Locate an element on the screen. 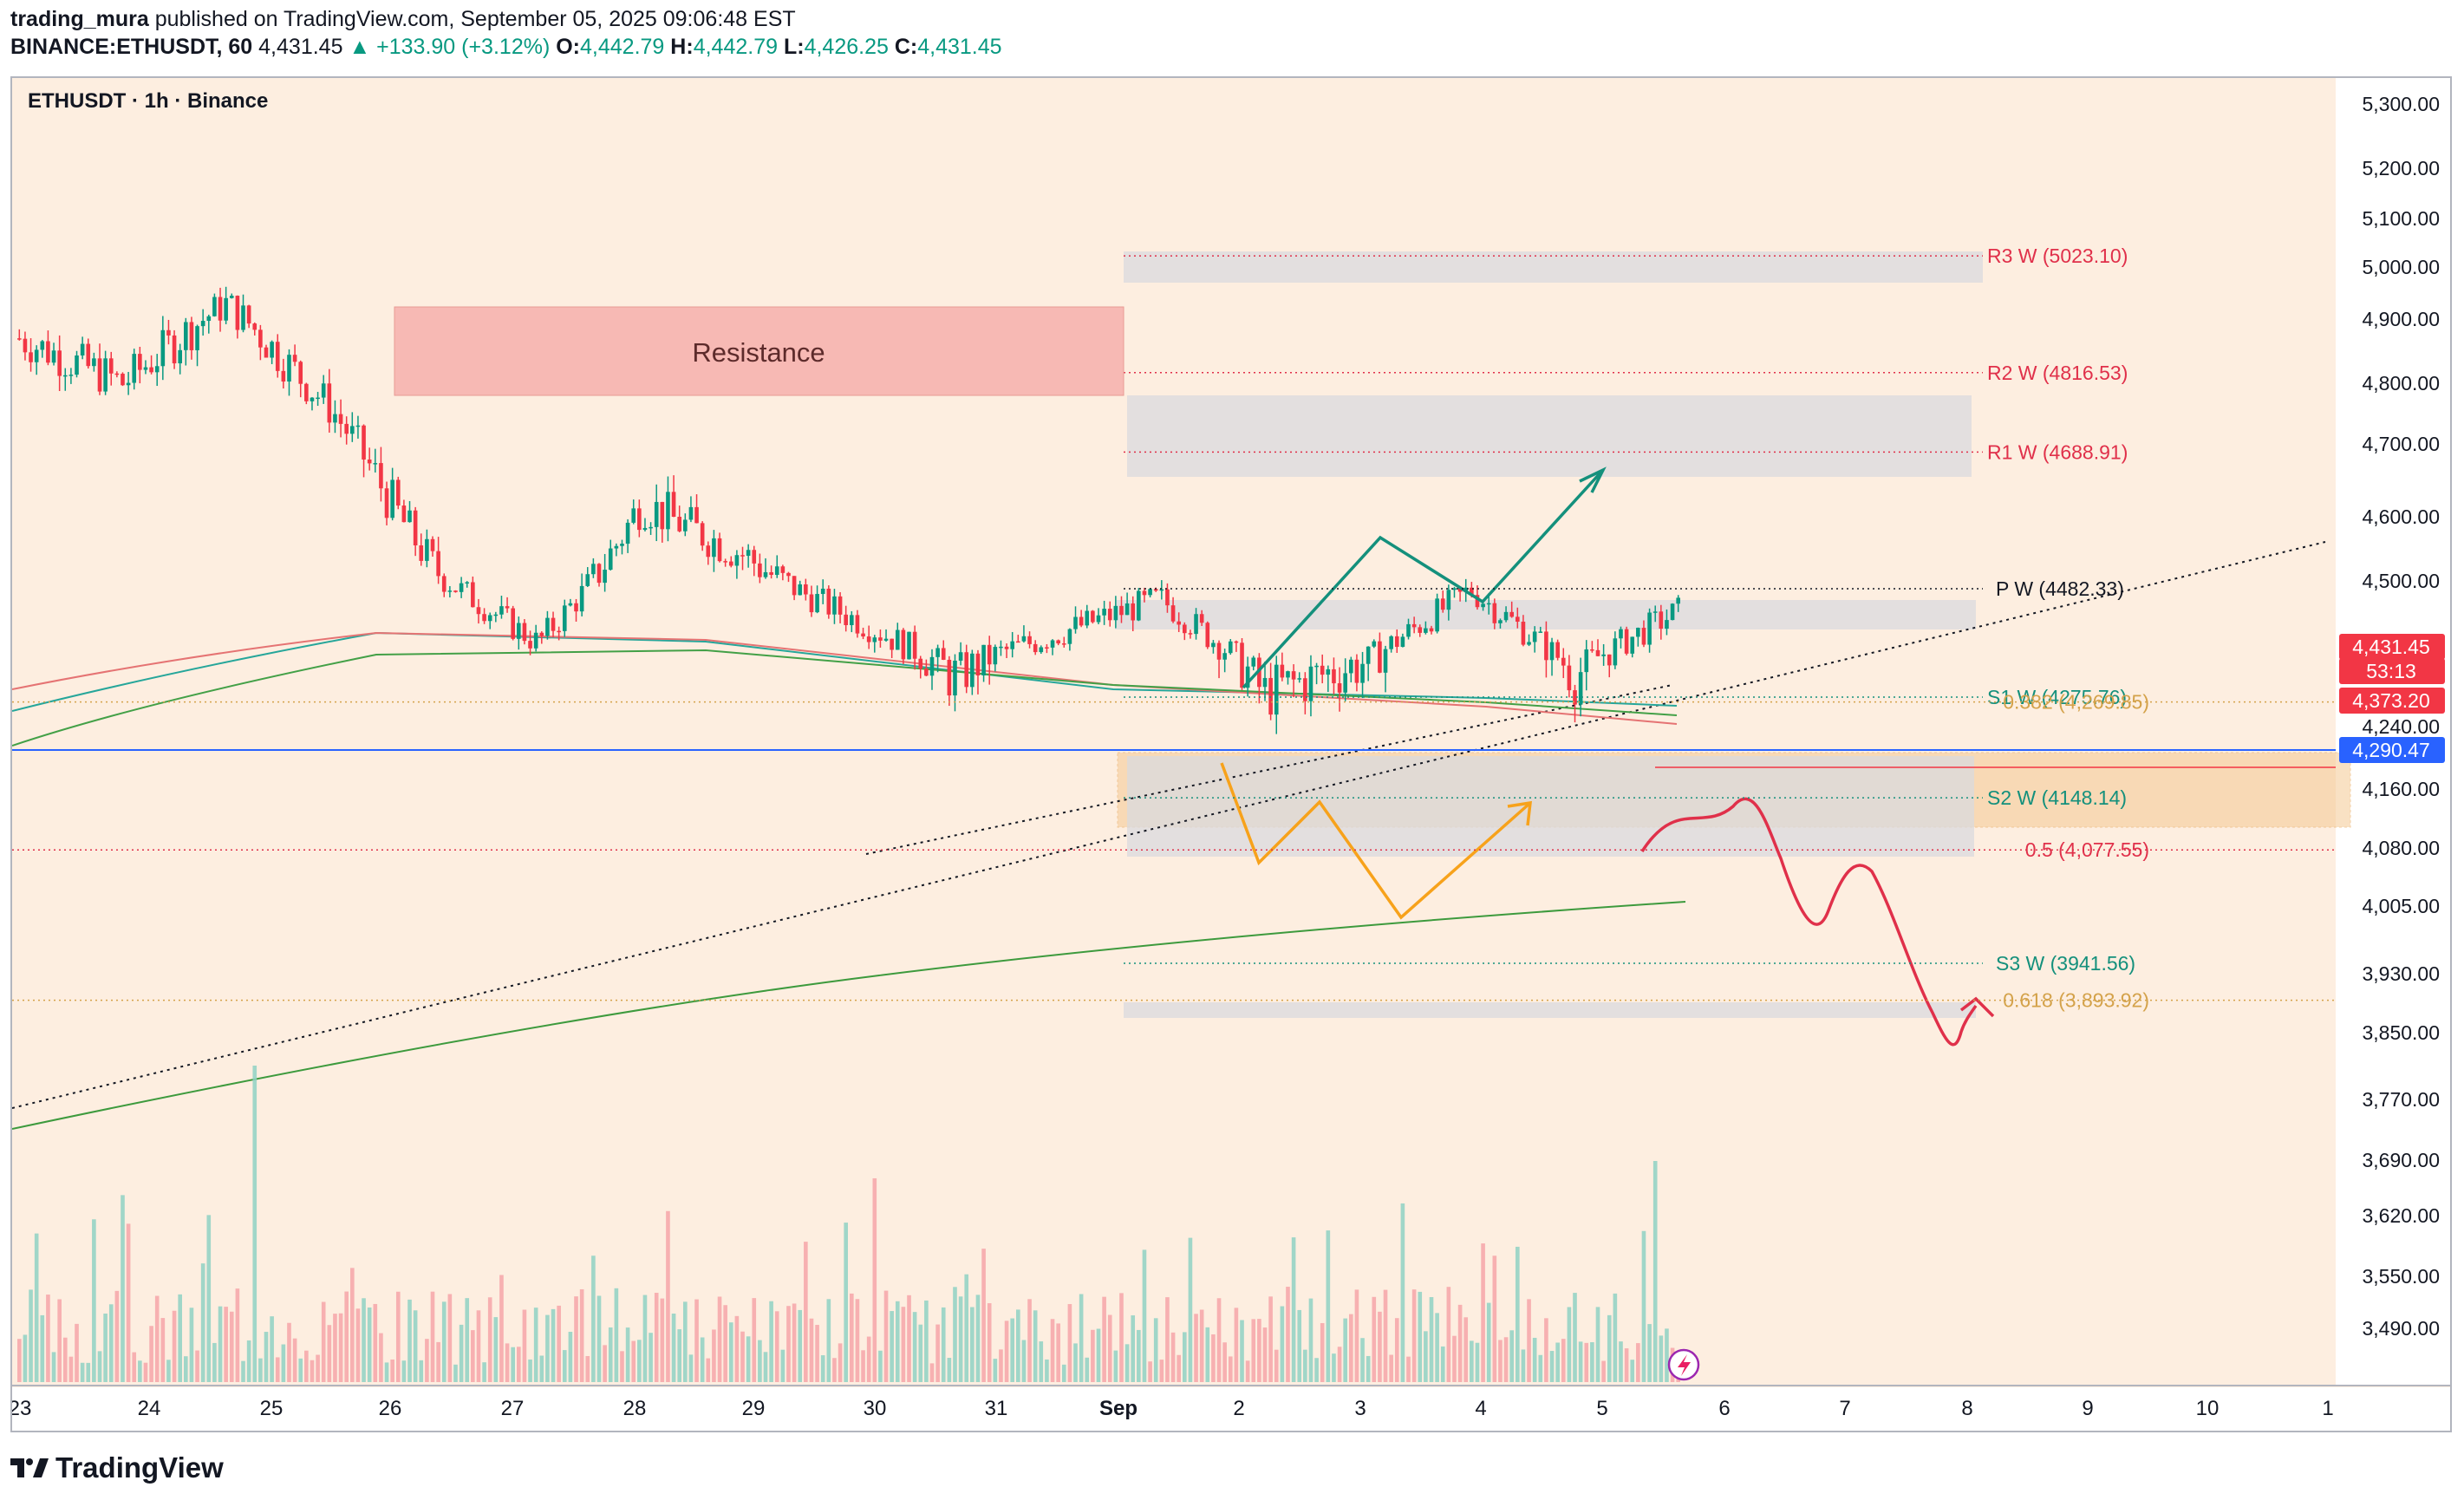 The image size is (2464, 1500). bearish-red-path is located at coordinates (1809, 922).